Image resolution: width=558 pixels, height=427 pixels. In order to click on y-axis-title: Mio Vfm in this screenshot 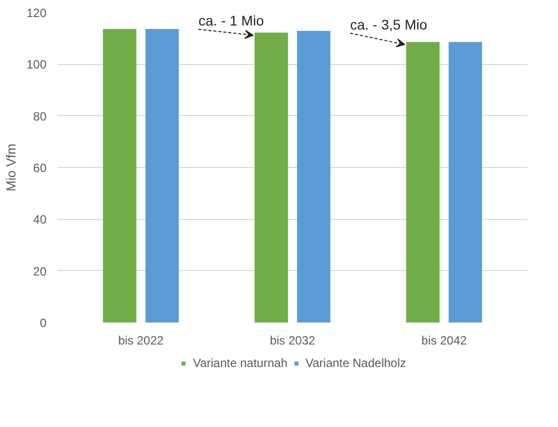, I will do `click(10, 168)`.